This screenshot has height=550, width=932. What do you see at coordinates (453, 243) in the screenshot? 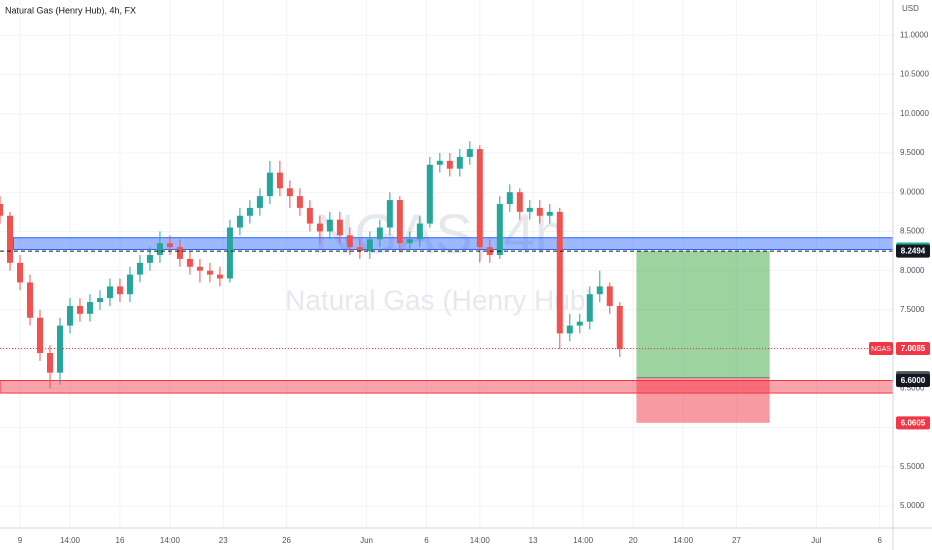
I see `zone` at bounding box center [453, 243].